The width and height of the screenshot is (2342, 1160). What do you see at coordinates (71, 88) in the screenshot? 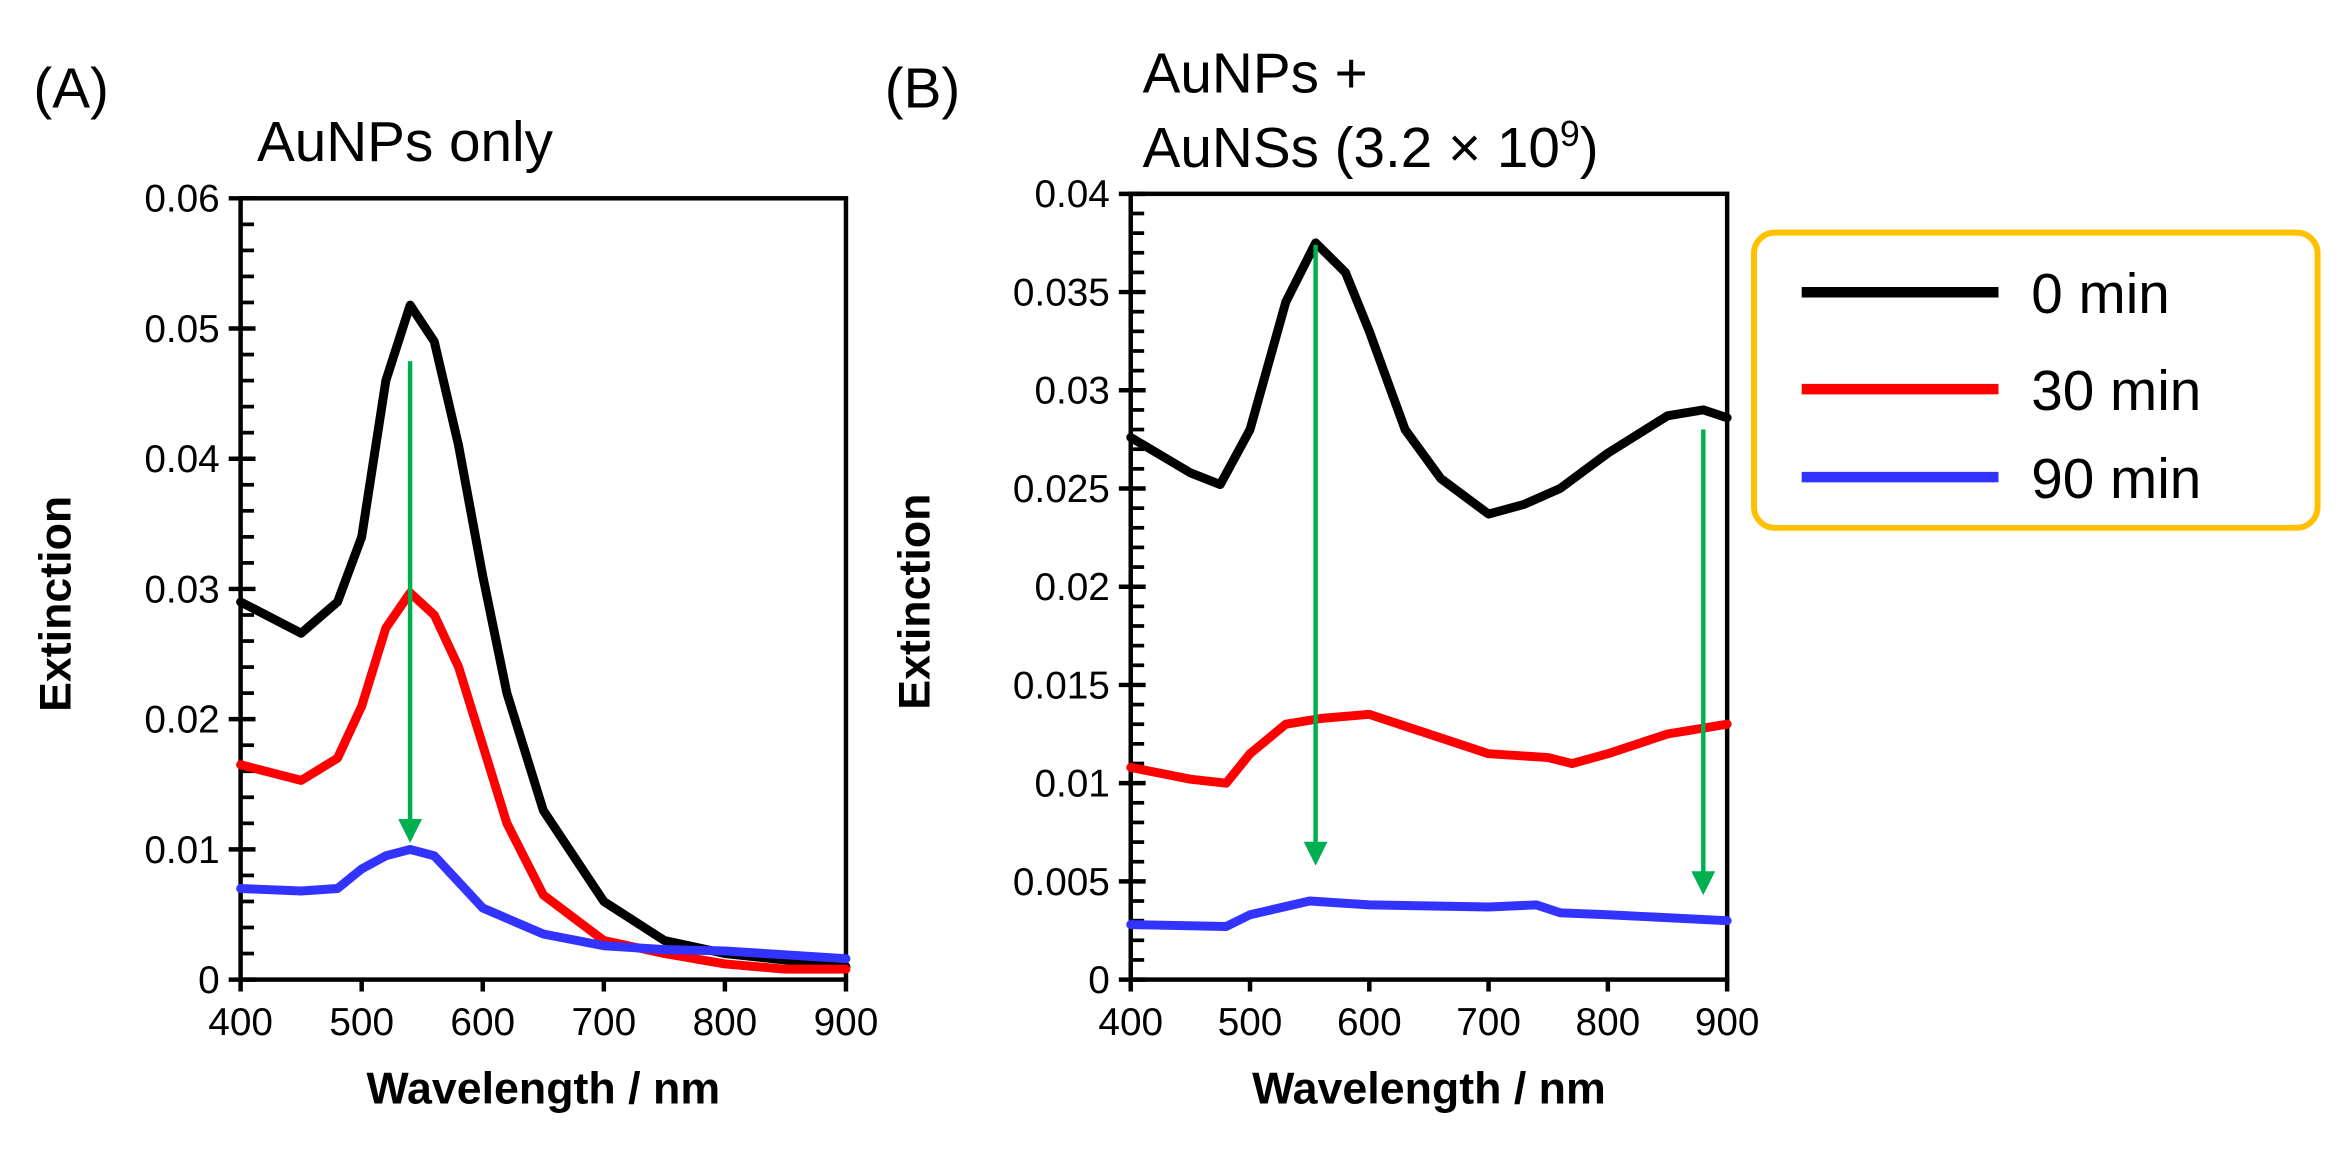
I see `panel-a-label: (A)` at bounding box center [71, 88].